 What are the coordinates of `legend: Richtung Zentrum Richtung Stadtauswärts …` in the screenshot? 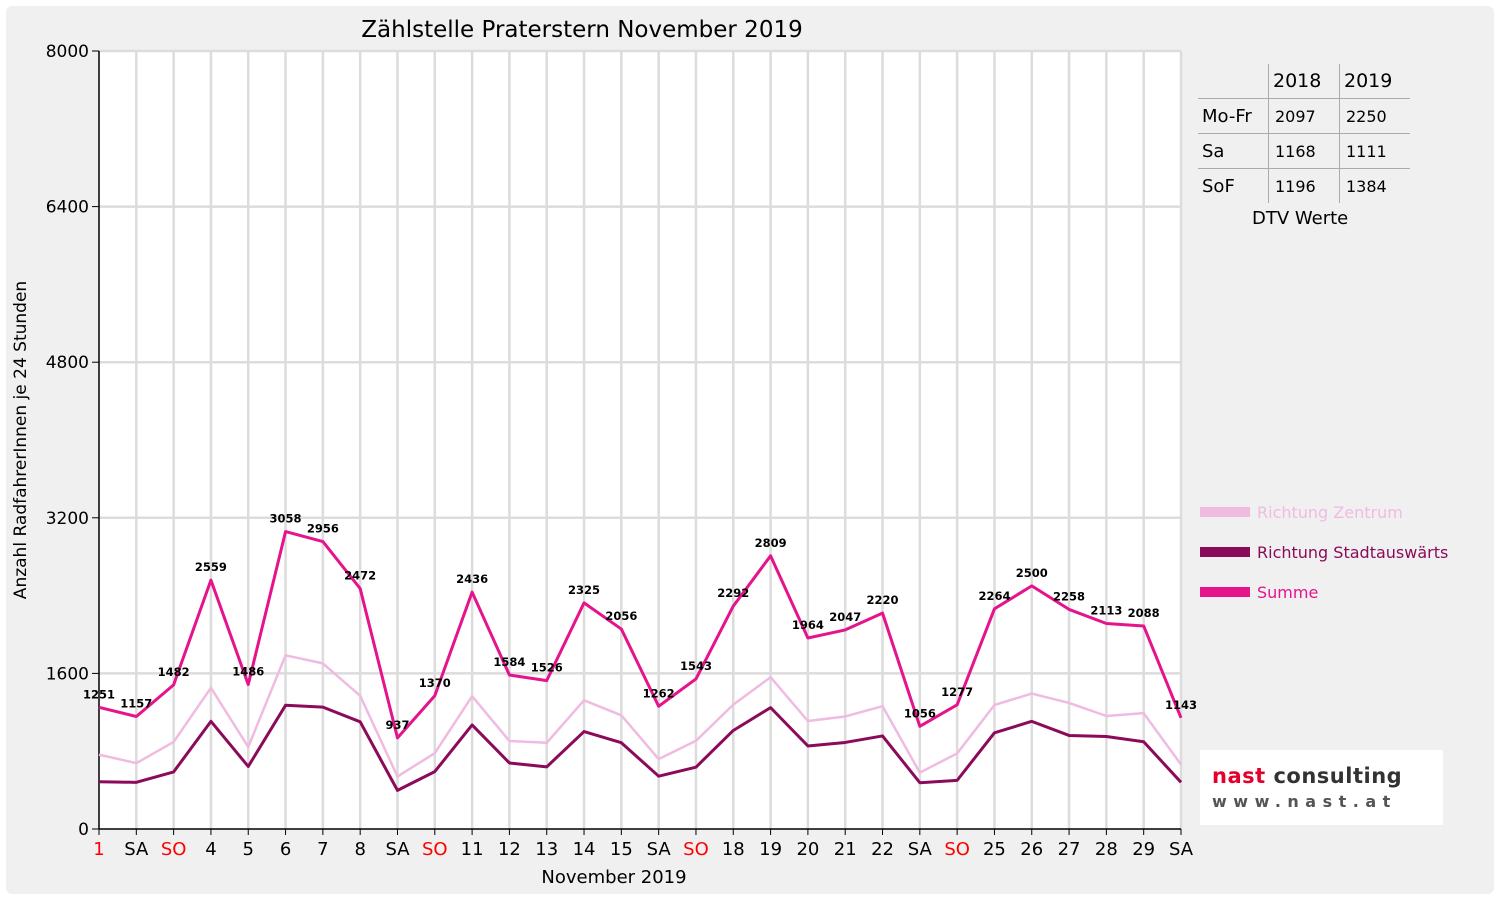 It's located at (1324, 552).